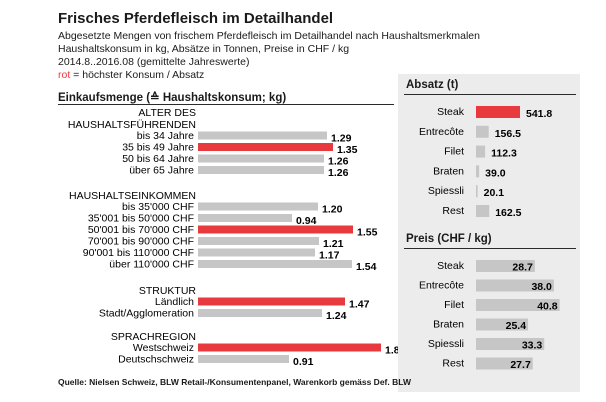 This screenshot has height=402, width=606. What do you see at coordinates (341, 139) in the screenshot?
I see `value-label-bis-34-jahre: 1.29` at bounding box center [341, 139].